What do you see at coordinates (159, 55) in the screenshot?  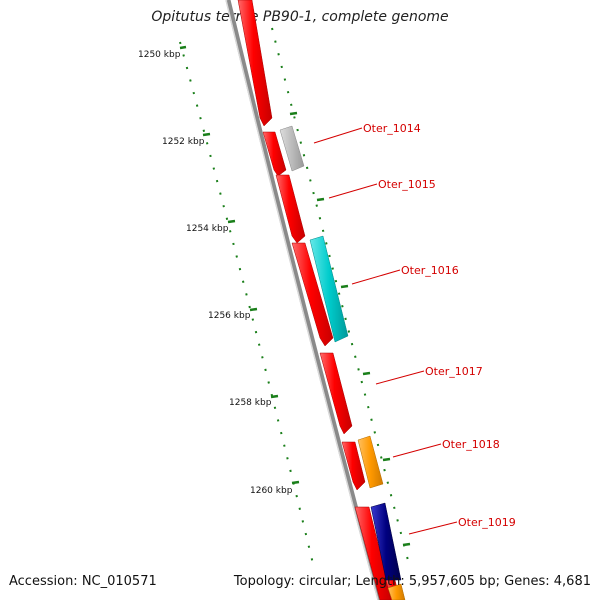 I see `tick-label-1250: 1250 kbp` at bounding box center [159, 55].